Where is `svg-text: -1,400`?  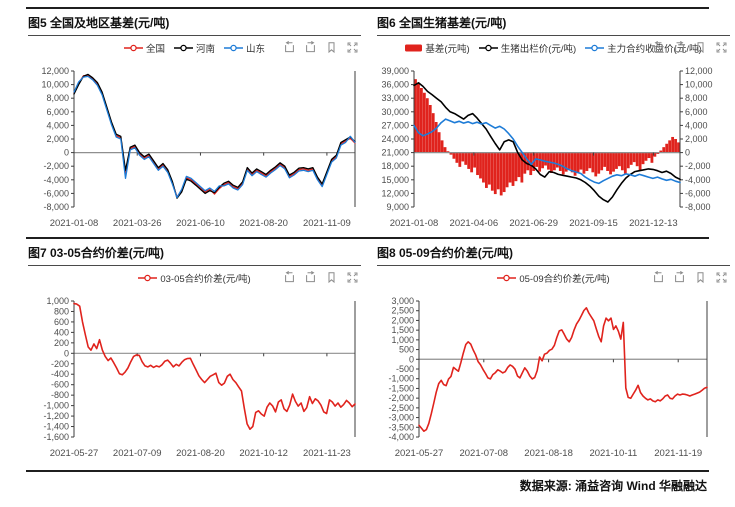 svg-text: -1,400 is located at coordinates (56, 427).